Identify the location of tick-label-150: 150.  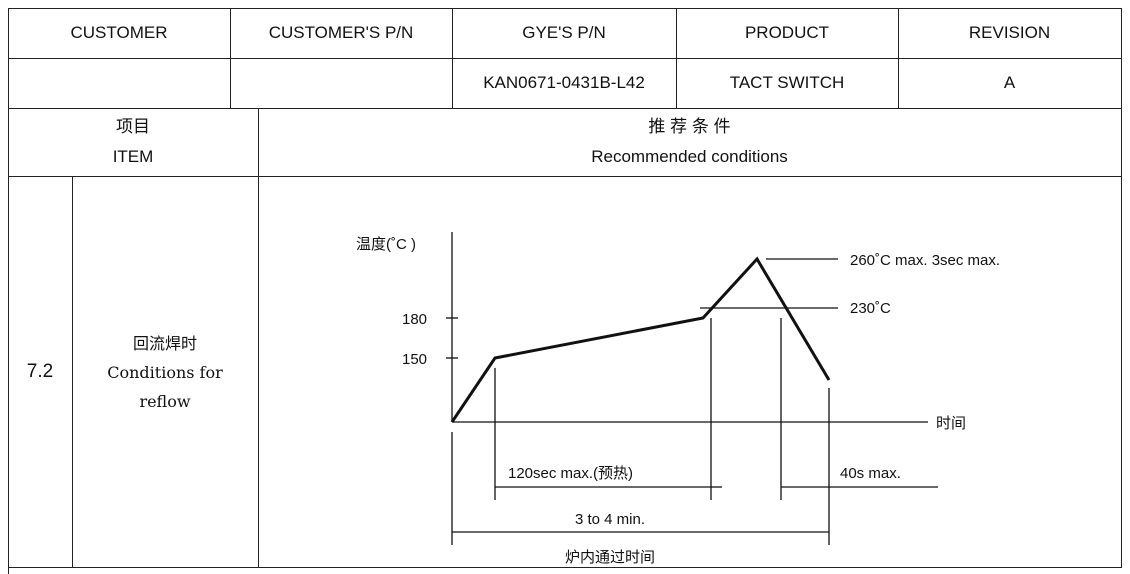
(414, 359).